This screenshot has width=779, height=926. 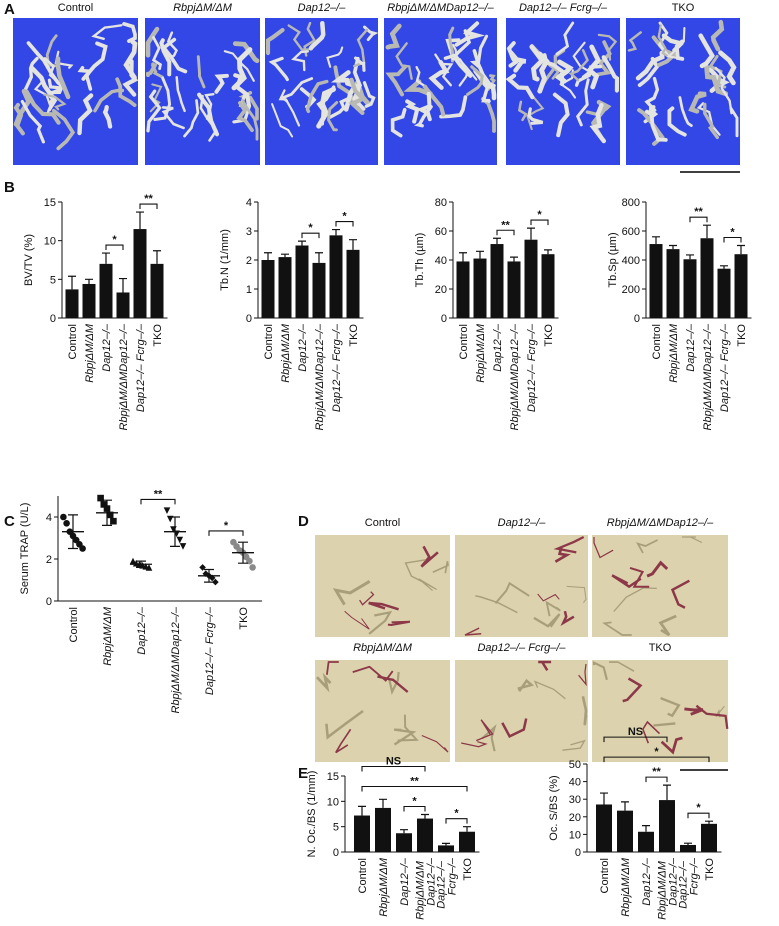 What do you see at coordinates (683, 8) in the screenshot?
I see `image-label: TKO` at bounding box center [683, 8].